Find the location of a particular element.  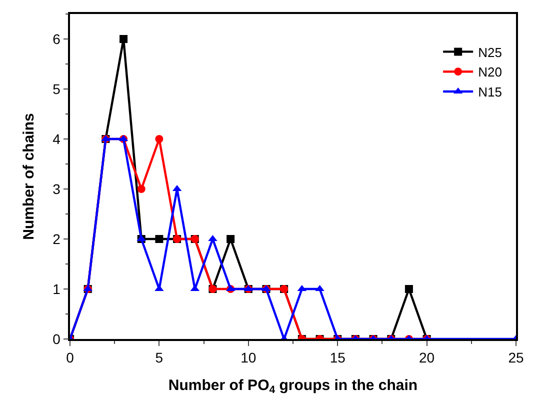

legend-label: N15 is located at coordinates (490, 92).